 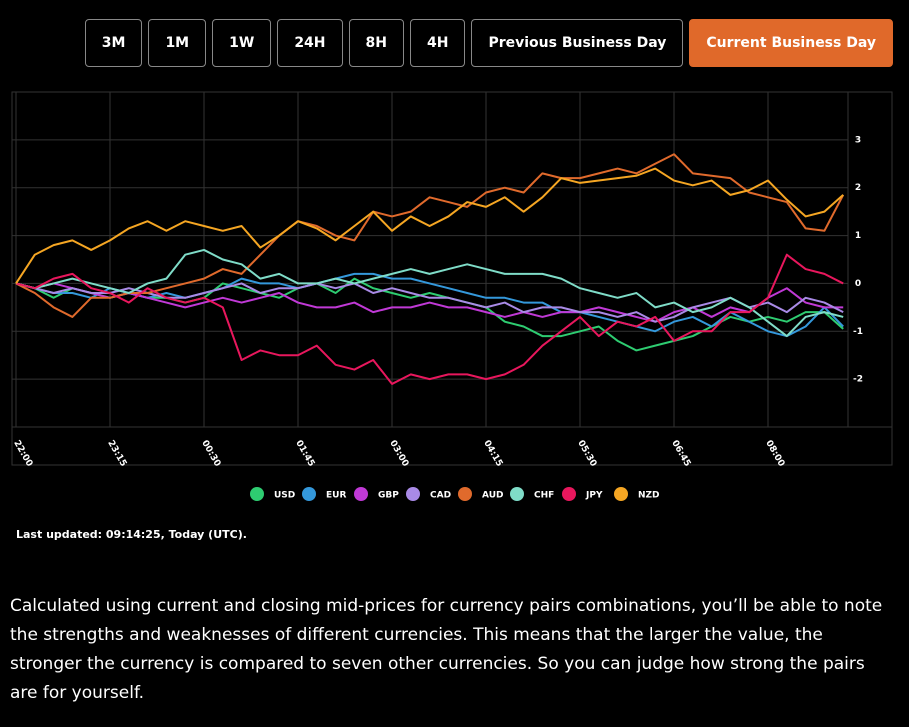 What do you see at coordinates (858, 140) in the screenshot?
I see `y-tick-label: 3` at bounding box center [858, 140].